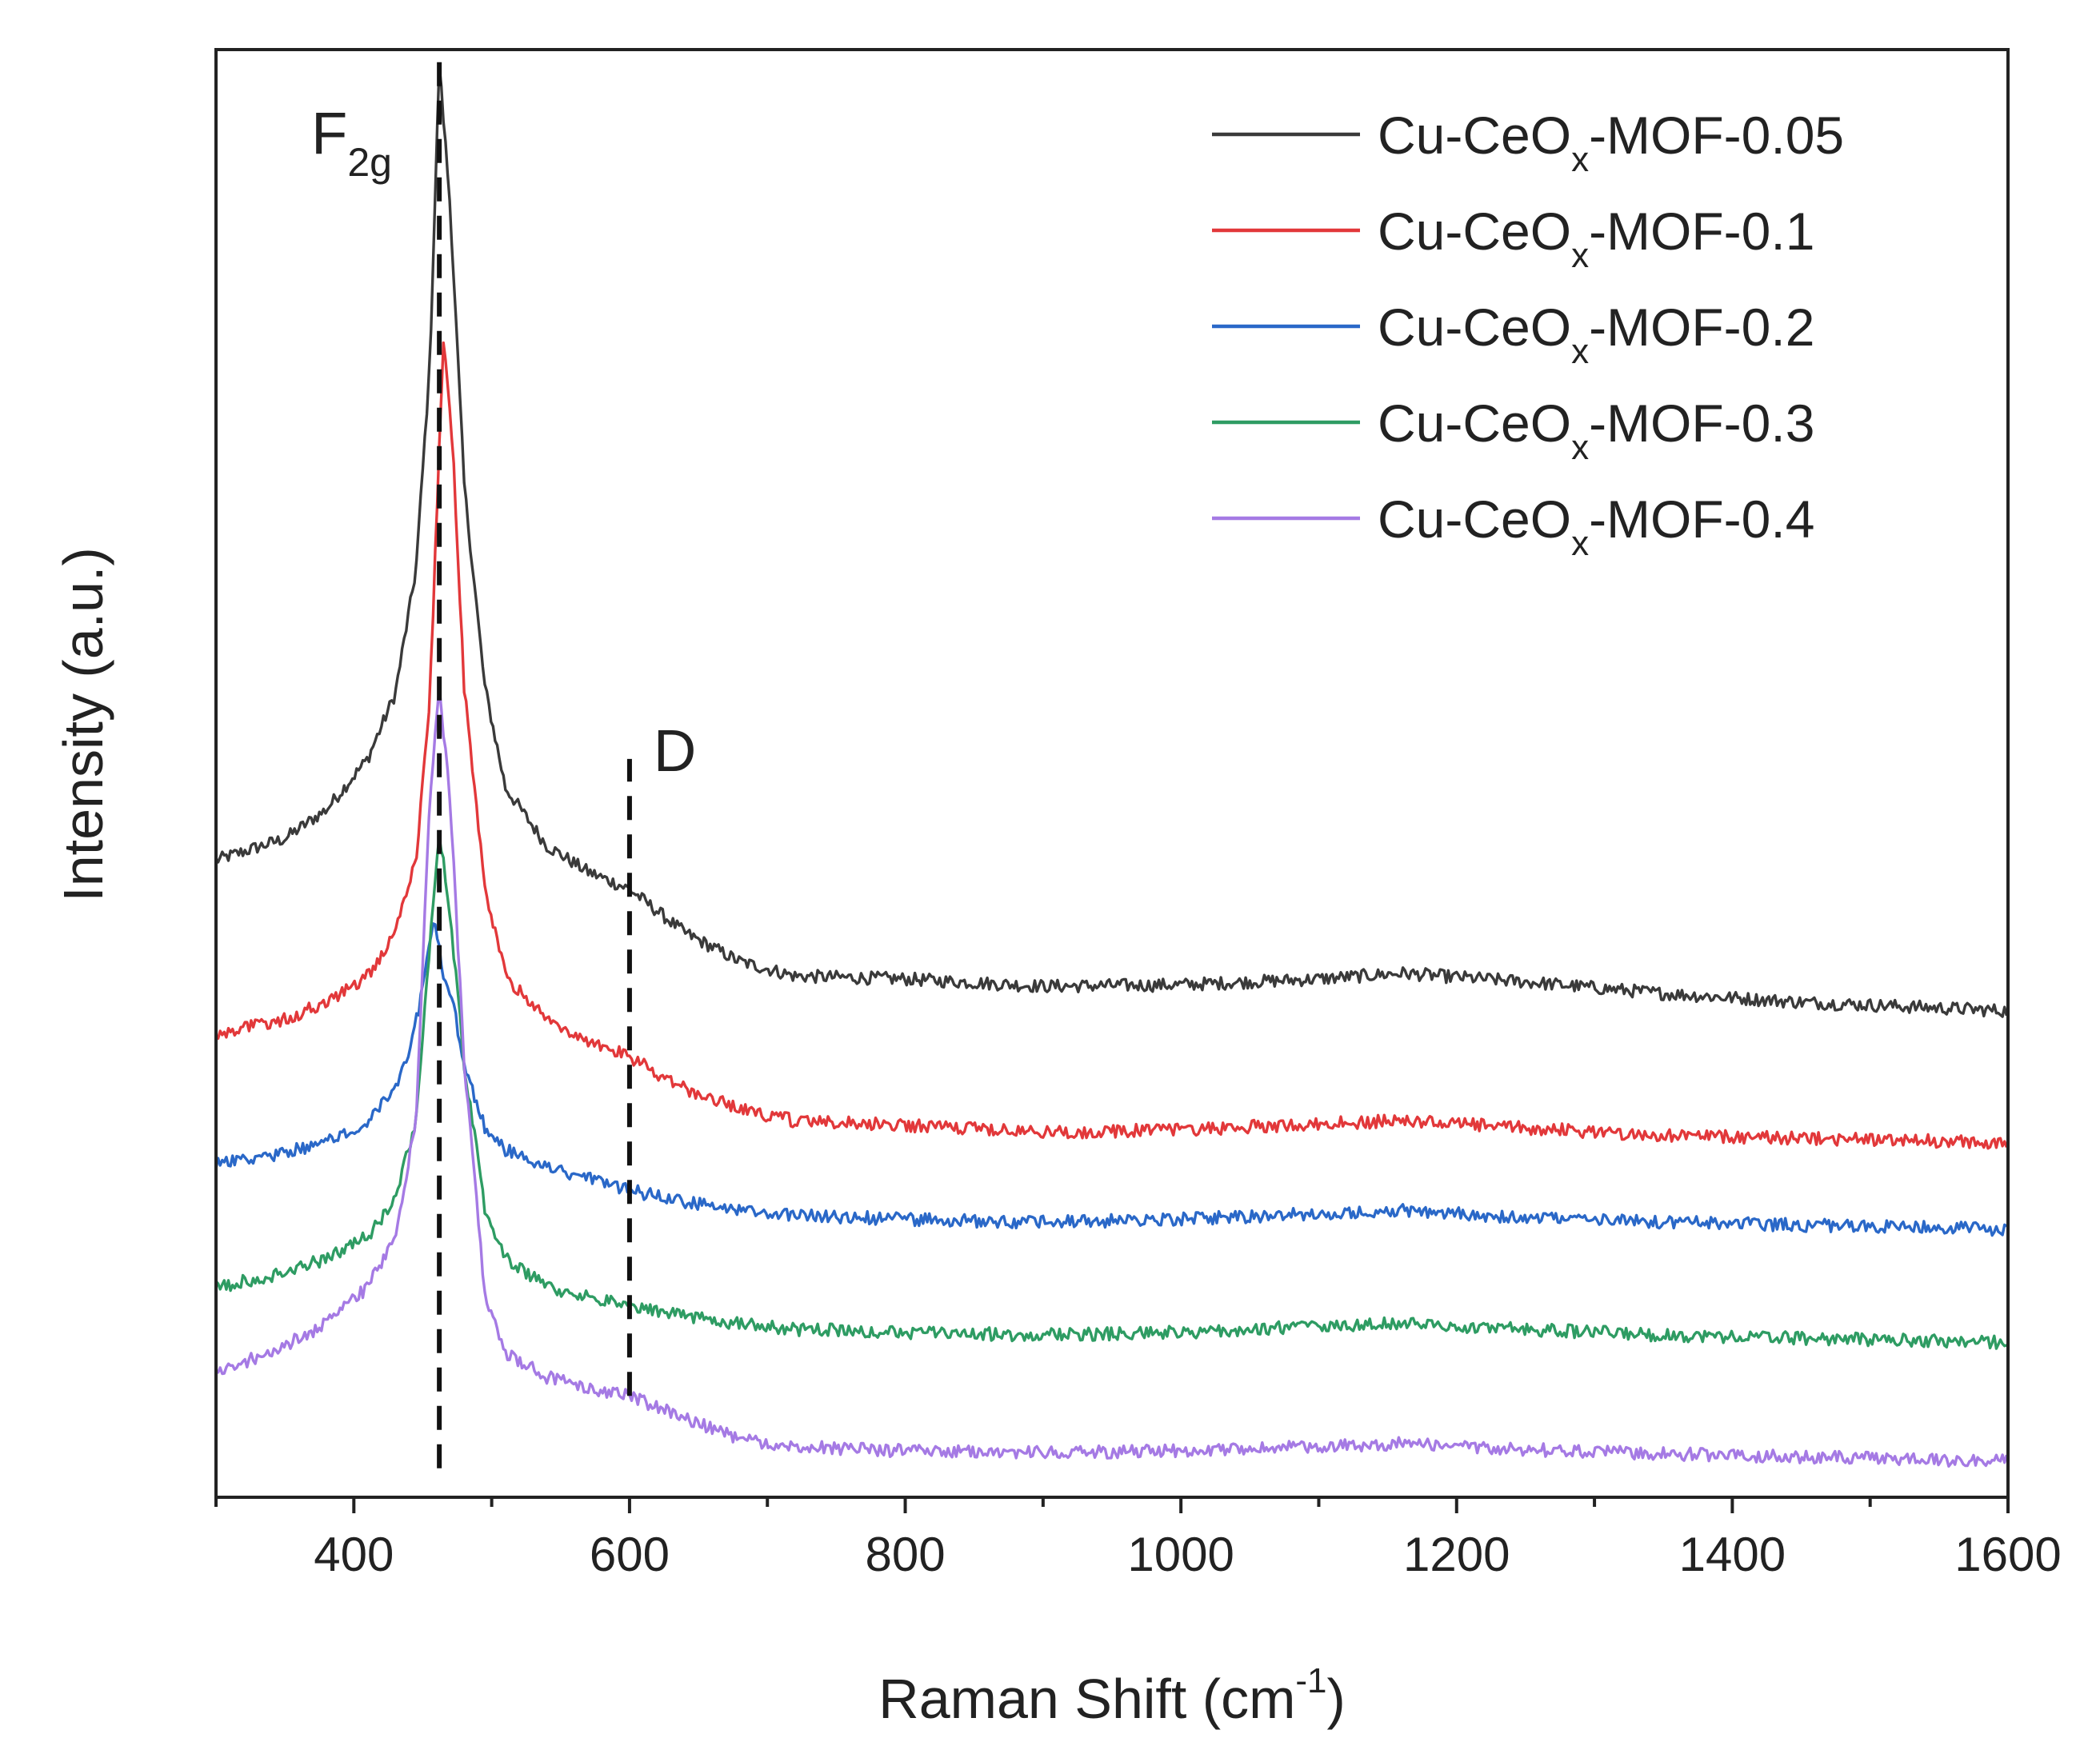 This screenshot has width=2100, height=1746. What do you see at coordinates (354, 1554) in the screenshot?
I see `x-tick-label-400: 400` at bounding box center [354, 1554].